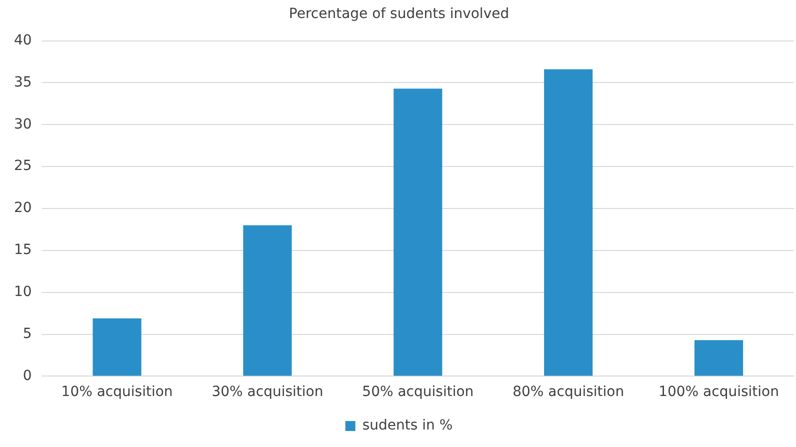 The width and height of the screenshot is (796, 447). What do you see at coordinates (23, 292) in the screenshot?
I see `y-tick-label: 10` at bounding box center [23, 292].